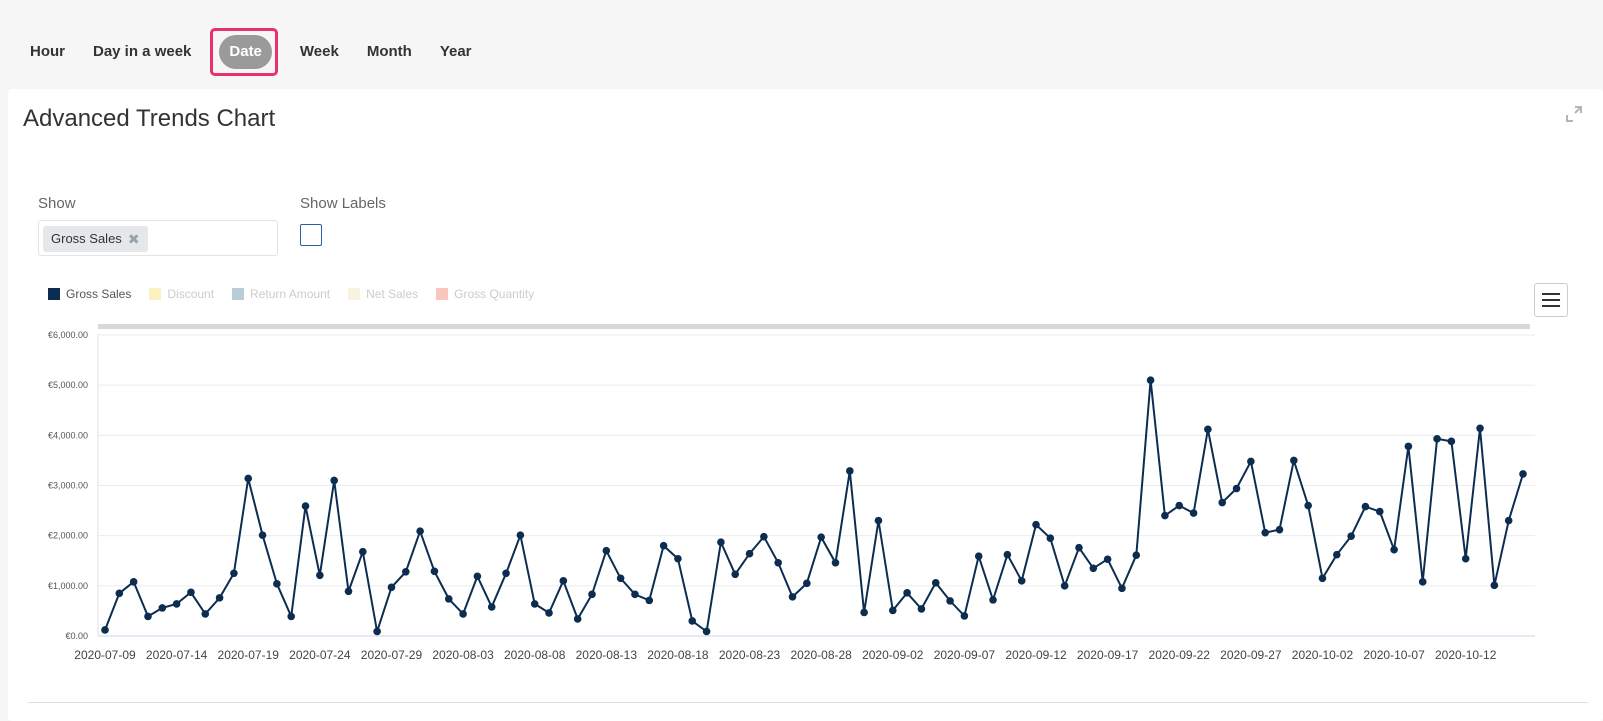 The height and width of the screenshot is (721, 1603). Describe the element at coordinates (68, 385) in the screenshot. I see `y-tick-label: €5,000.00` at that location.